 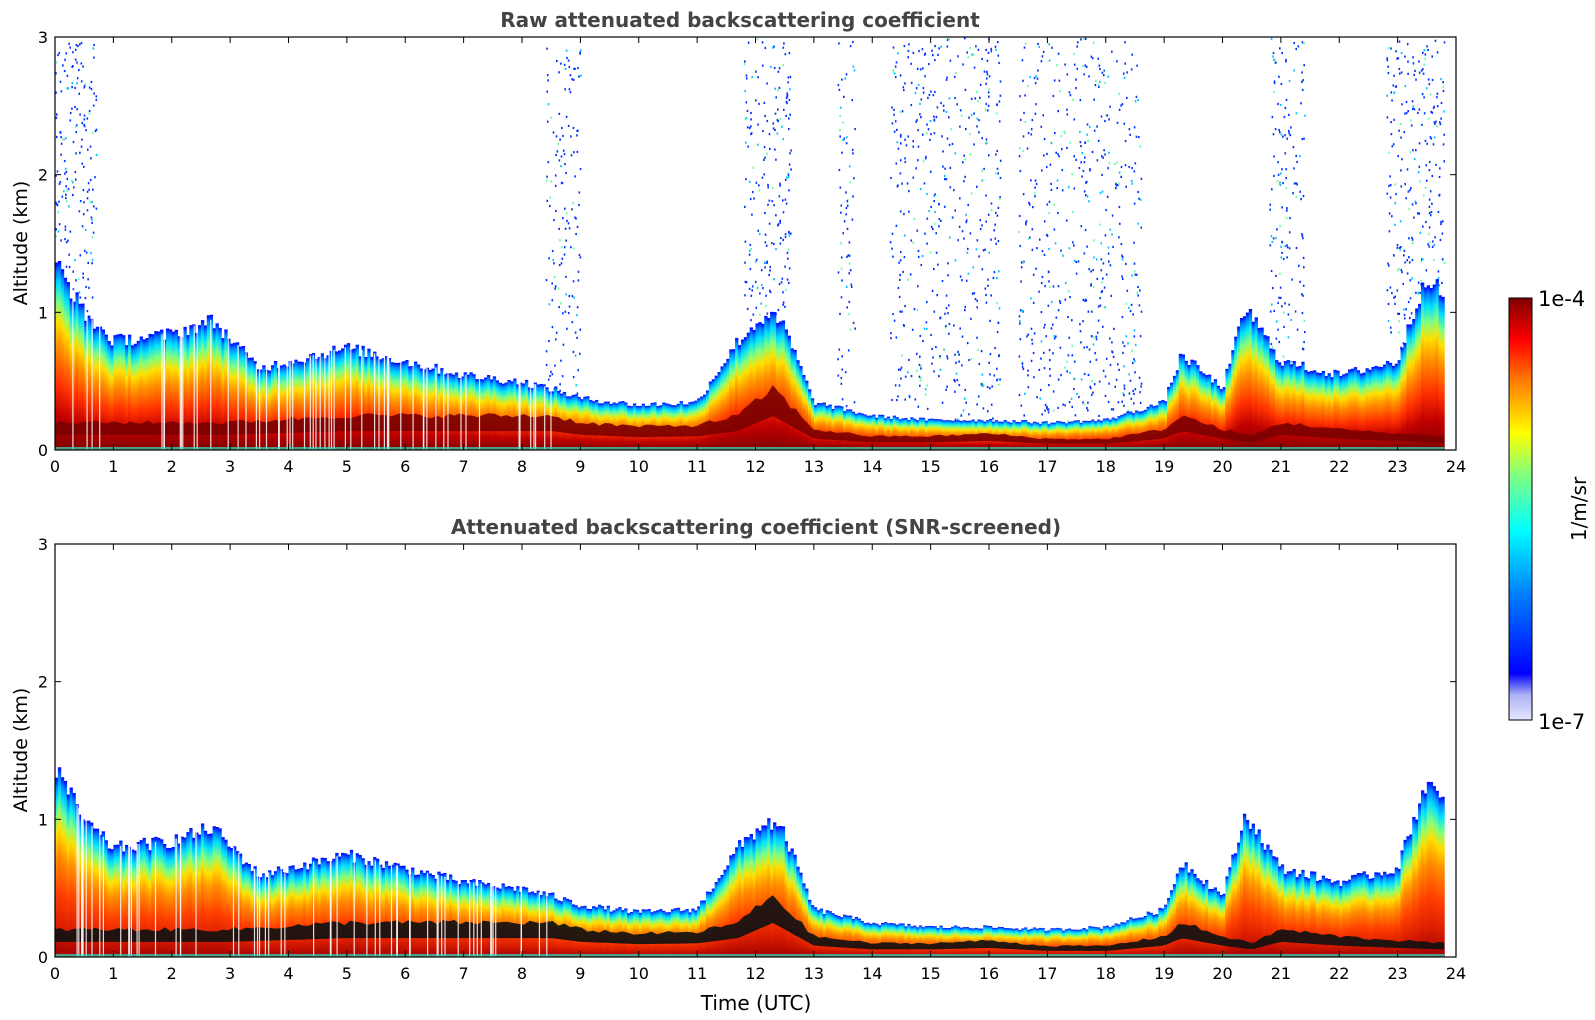 What do you see at coordinates (113, 466) in the screenshot?
I see `x-tick-label: 1` at bounding box center [113, 466].